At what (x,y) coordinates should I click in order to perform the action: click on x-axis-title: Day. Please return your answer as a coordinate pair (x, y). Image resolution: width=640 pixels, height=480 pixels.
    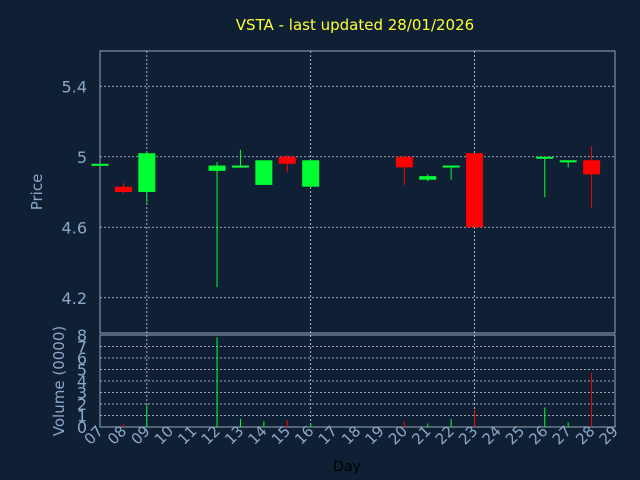
    Looking at the image, I should click on (347, 467).